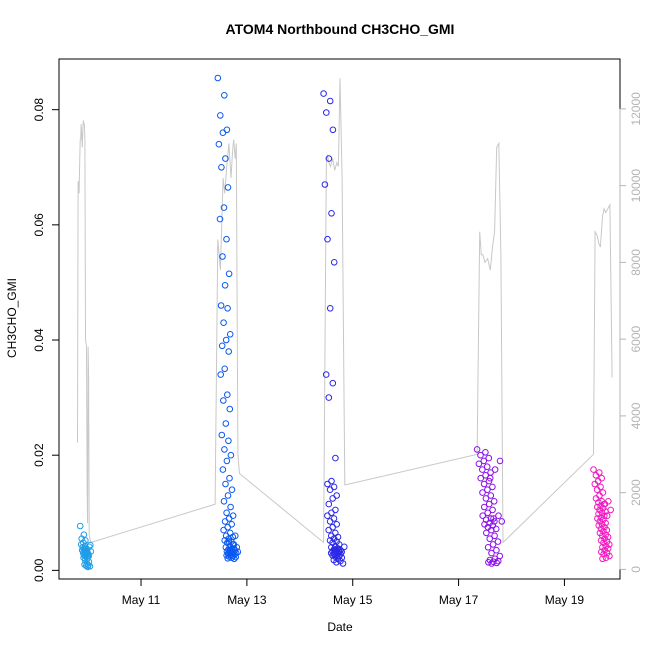 The image size is (650, 650). I want to click on y-tick-label: 0.00, so click(39, 570).